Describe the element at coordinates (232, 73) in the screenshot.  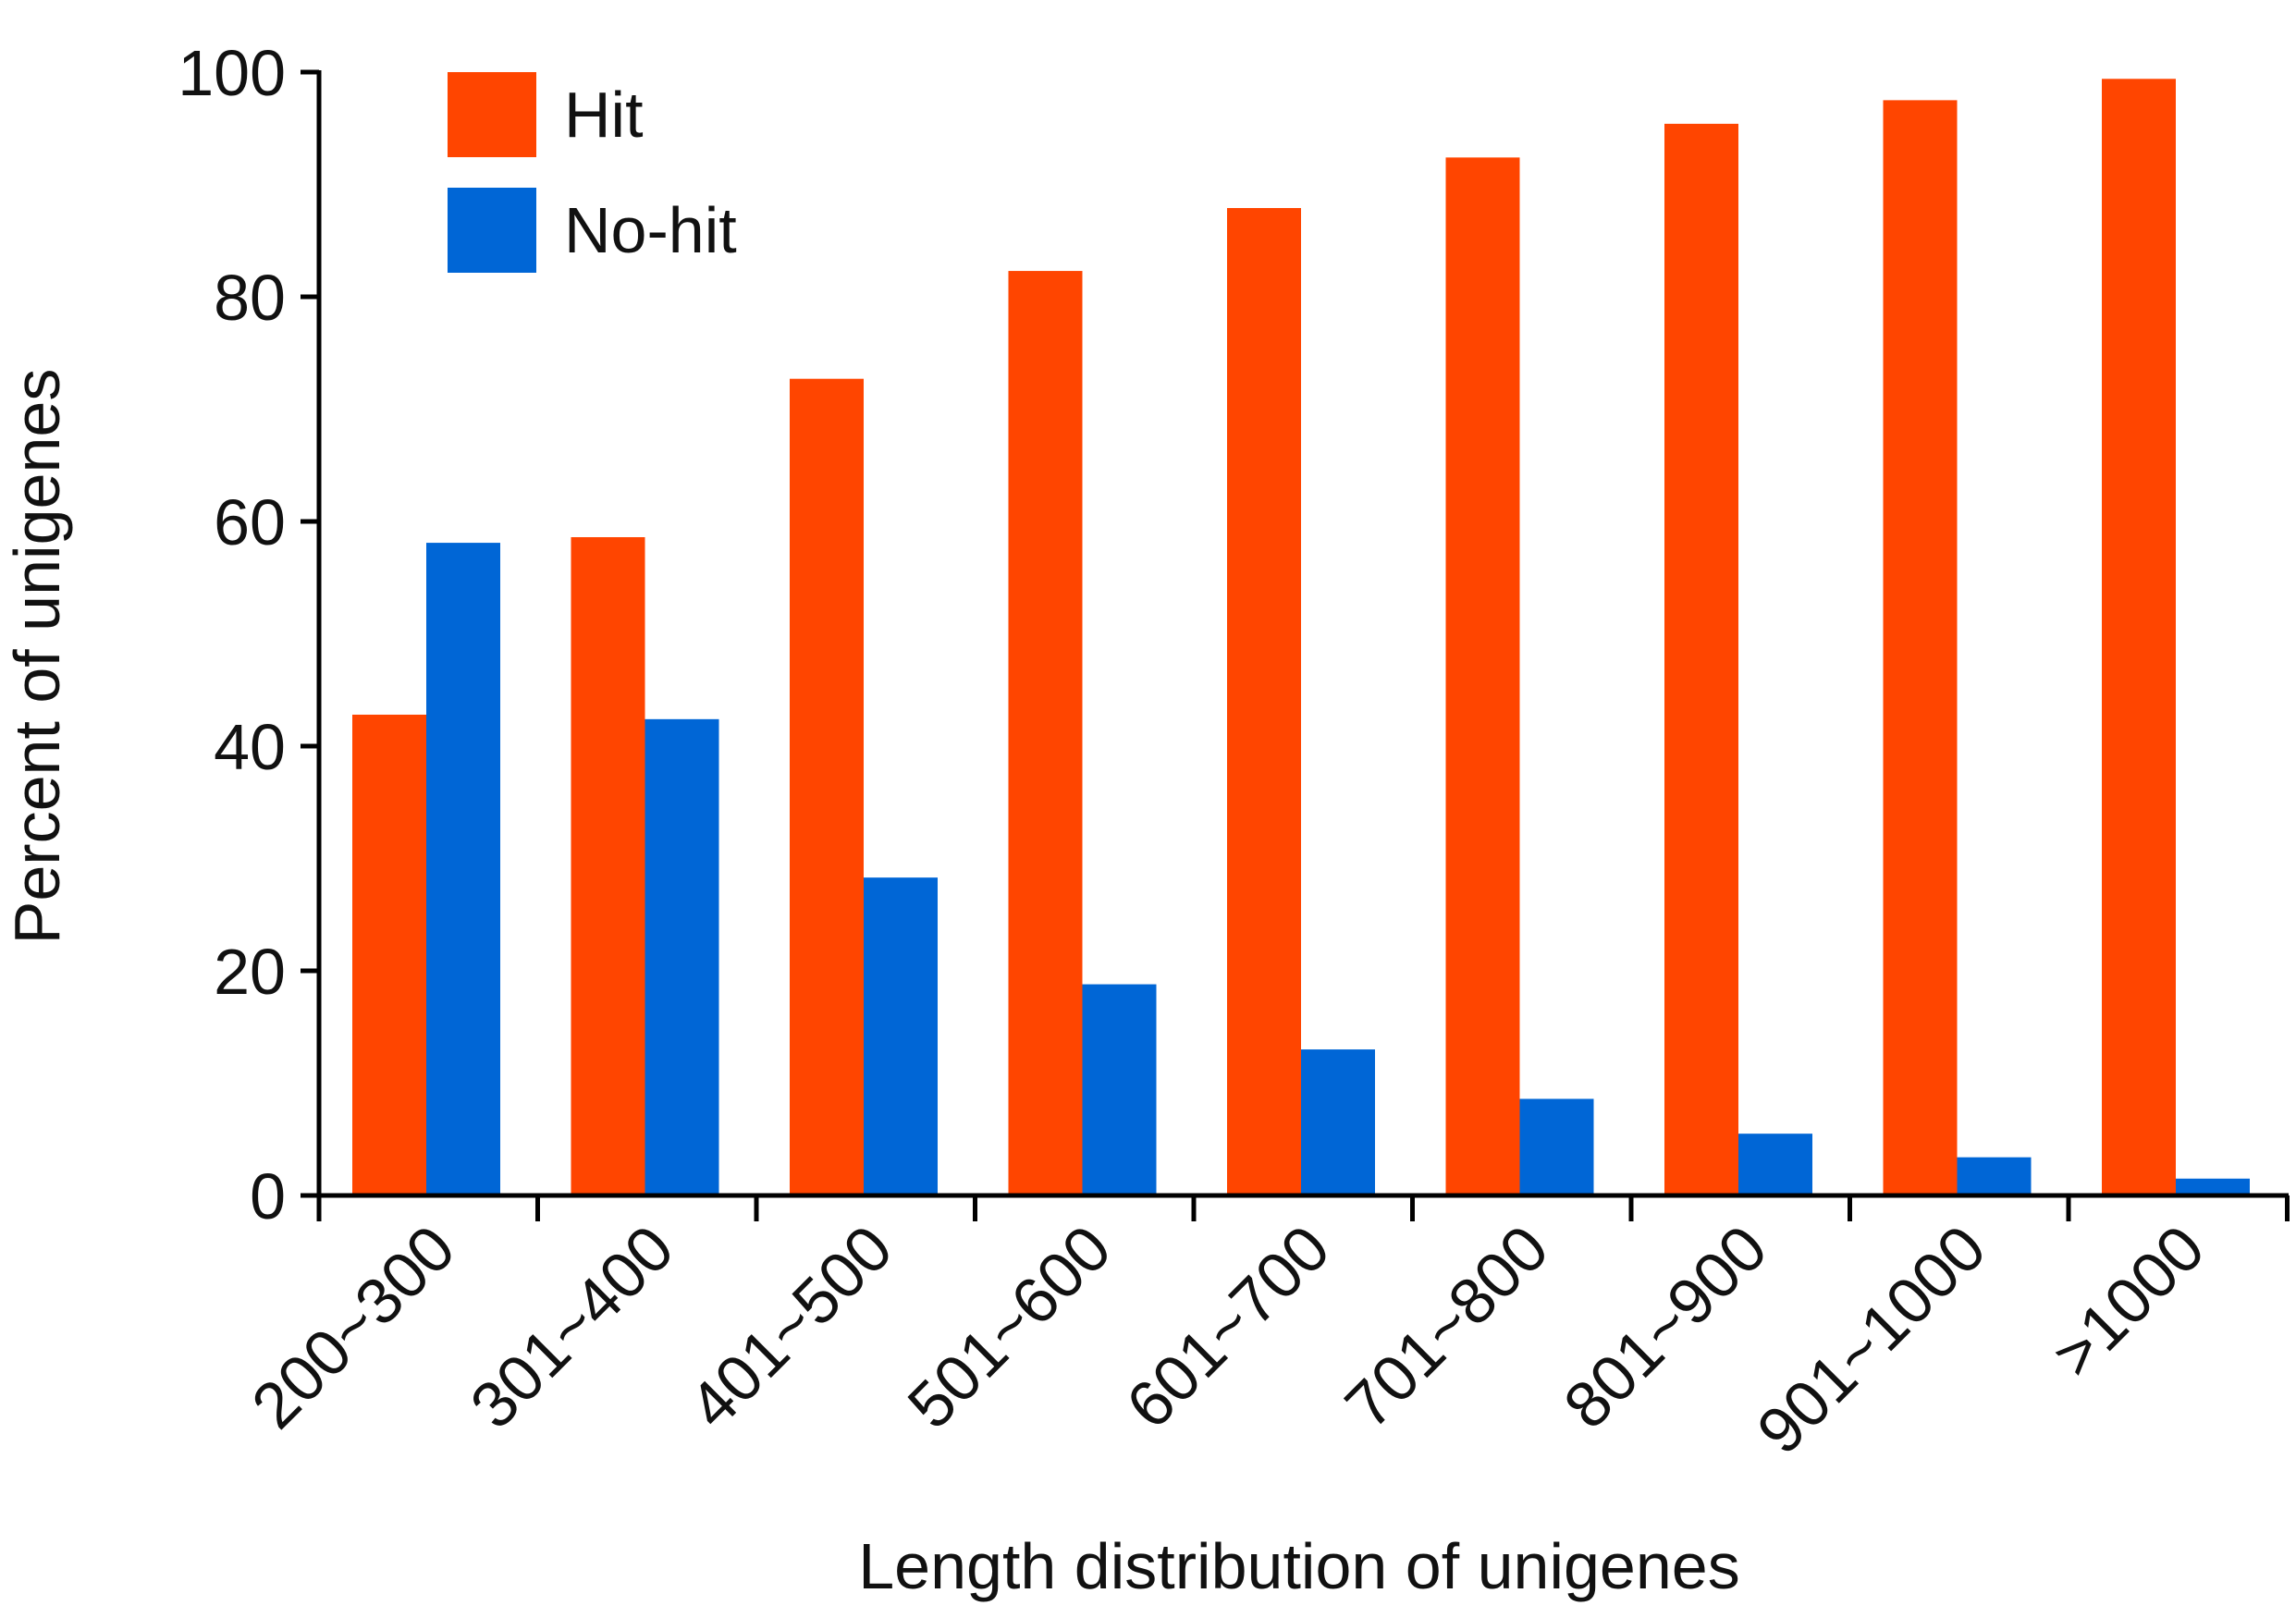
I see `y-tick-label: 100` at that location.